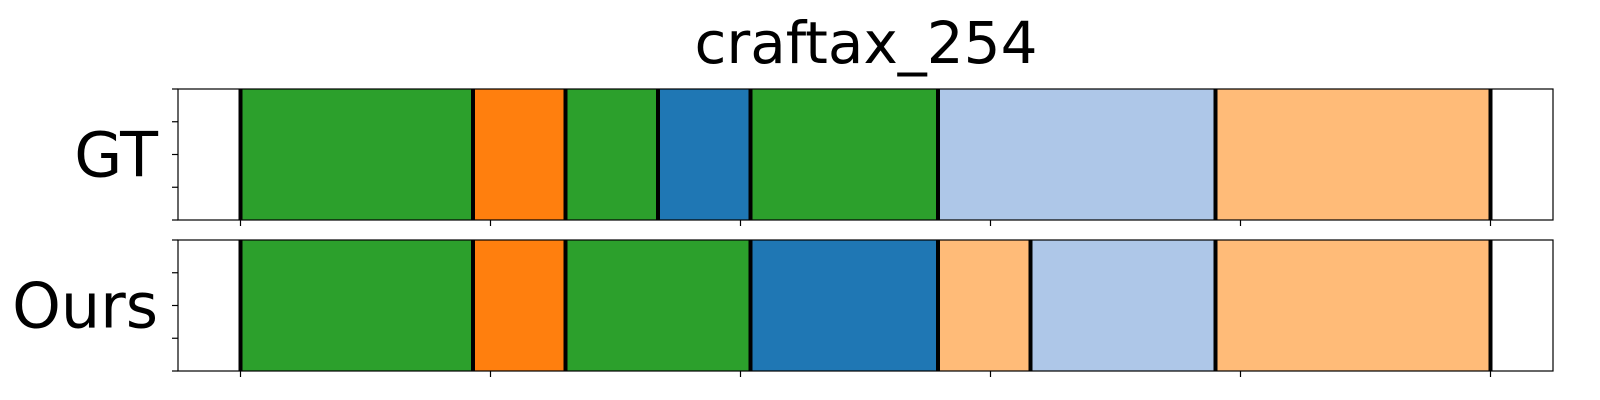 The width and height of the screenshot is (1600, 400). Describe the element at coordinates (866, 43) in the screenshot. I see `chart-title: craftax_254` at that location.